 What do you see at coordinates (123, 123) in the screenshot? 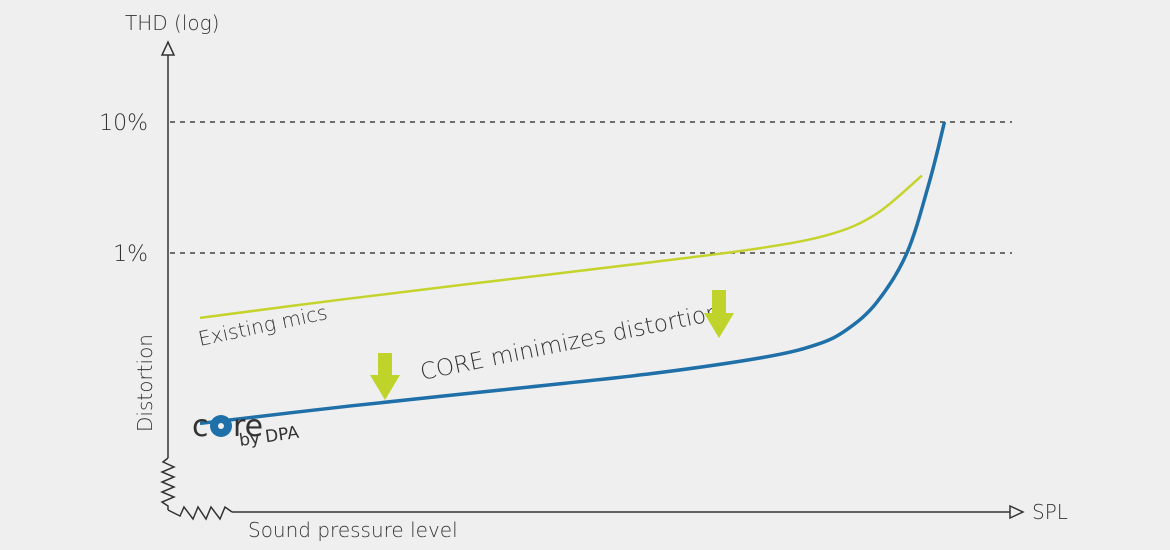
I see `y-tick-label-10pct: 10%` at bounding box center [123, 123].